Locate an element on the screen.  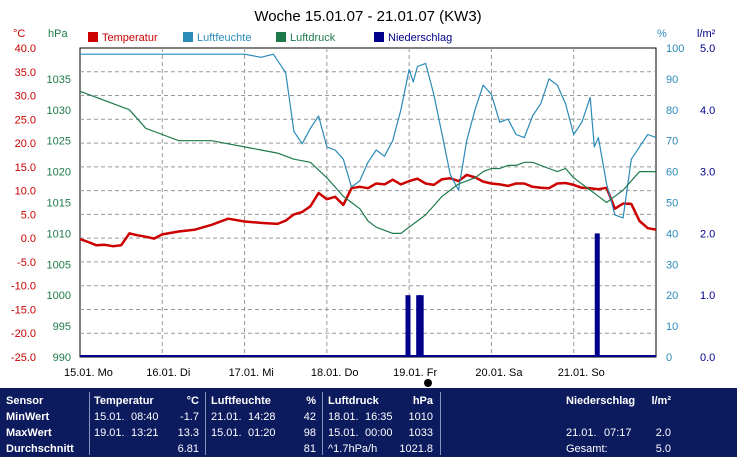
niederschlag-total-value: 5.0 is located at coordinates (663, 449).